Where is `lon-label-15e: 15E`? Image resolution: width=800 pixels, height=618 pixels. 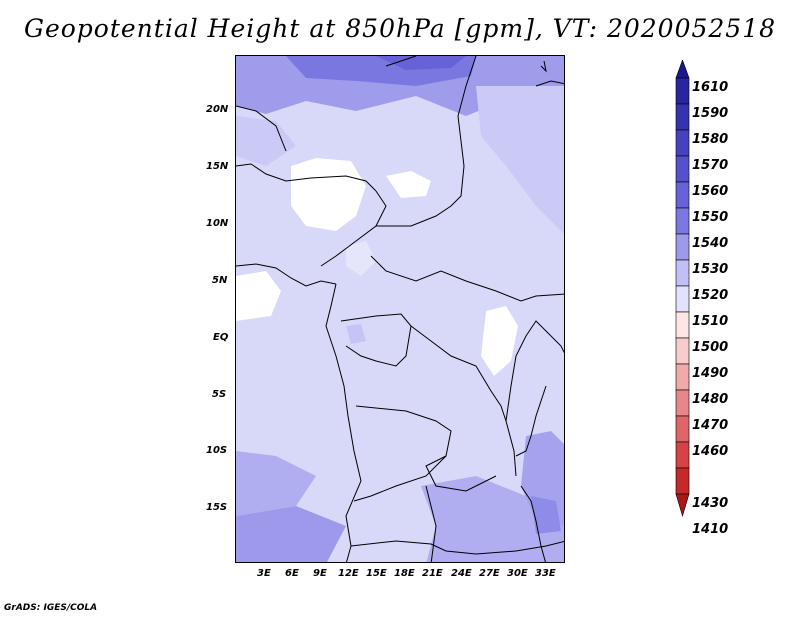 lon-label-15e: 15E is located at coordinates (376, 573).